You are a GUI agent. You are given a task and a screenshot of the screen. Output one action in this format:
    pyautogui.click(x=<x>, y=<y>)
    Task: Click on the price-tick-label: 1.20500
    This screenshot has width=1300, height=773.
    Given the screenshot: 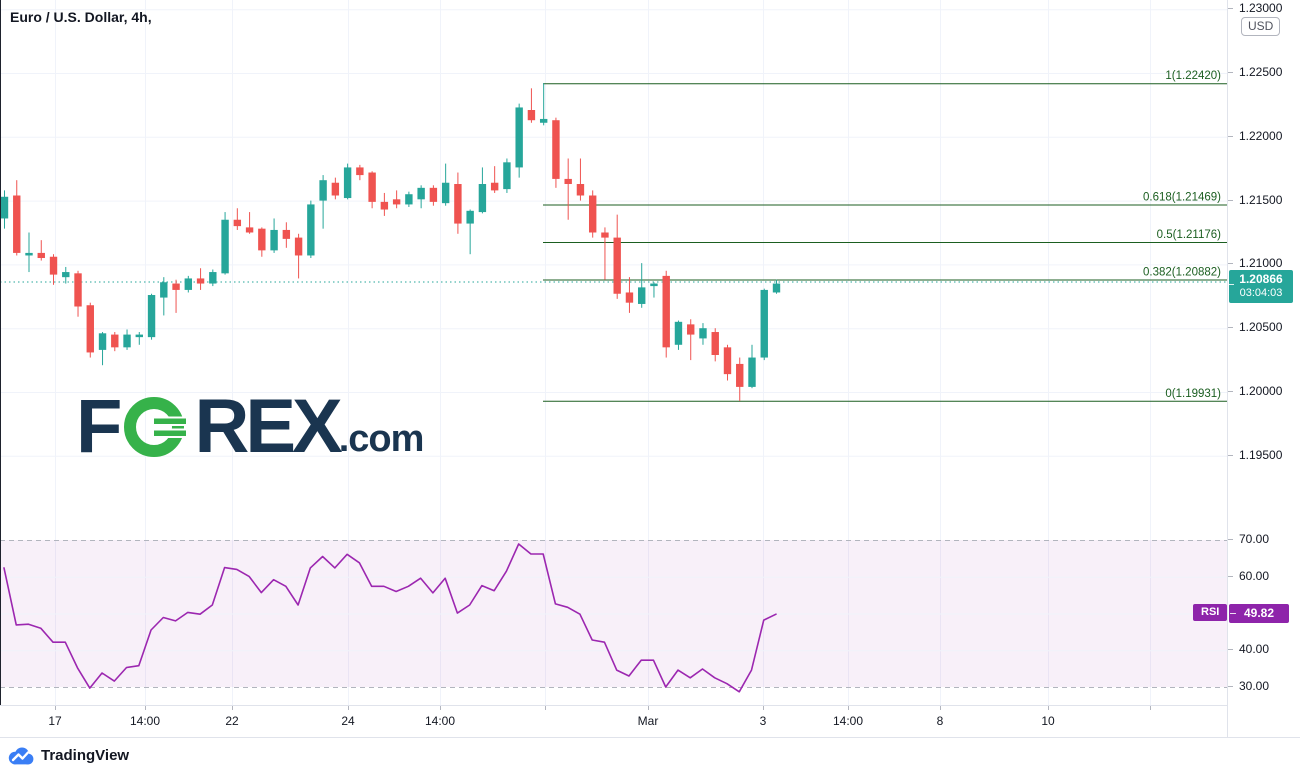 What is the action you would take?
    pyautogui.click(x=1255, y=327)
    